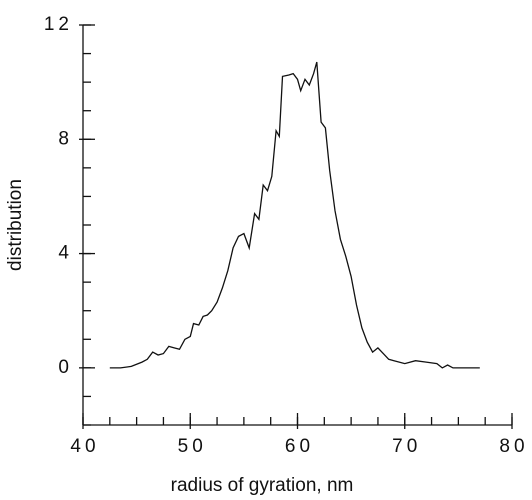  I want to click on x-axis-label: radius of gyration, nm, so click(262, 485).